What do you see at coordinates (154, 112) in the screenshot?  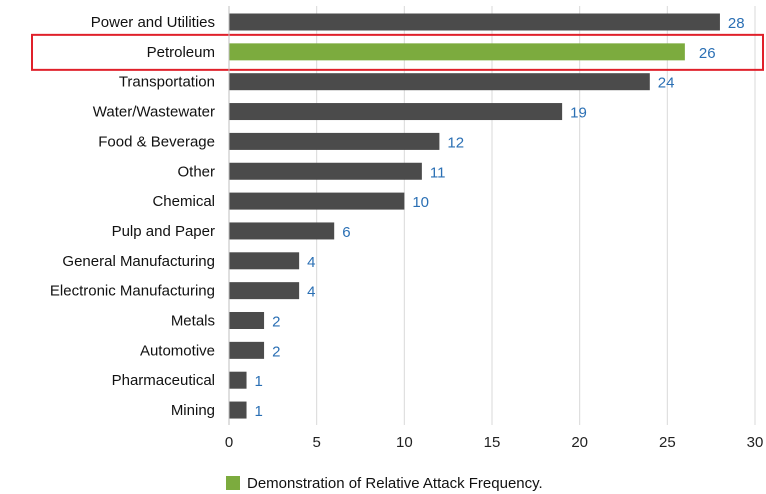 I see `category-label: Water/Wastewater` at bounding box center [154, 112].